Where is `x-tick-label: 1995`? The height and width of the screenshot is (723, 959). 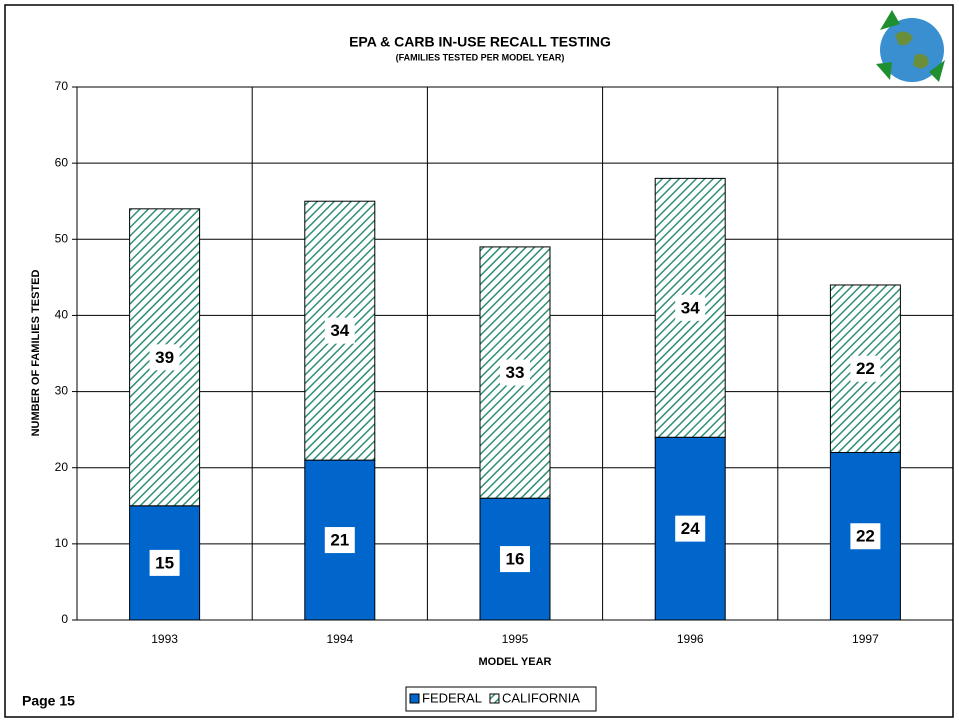
x-tick-label: 1995 is located at coordinates (515, 639).